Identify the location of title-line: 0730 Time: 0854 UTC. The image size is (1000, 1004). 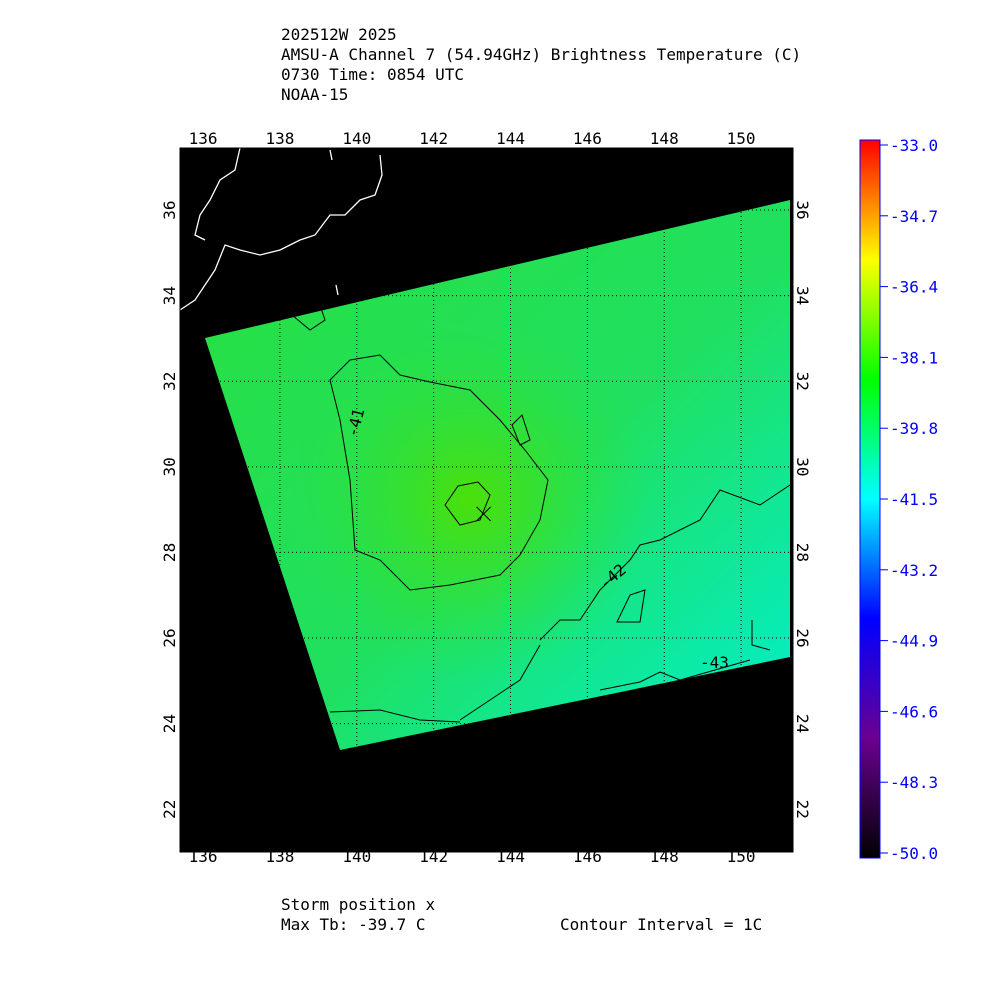
(372, 74).